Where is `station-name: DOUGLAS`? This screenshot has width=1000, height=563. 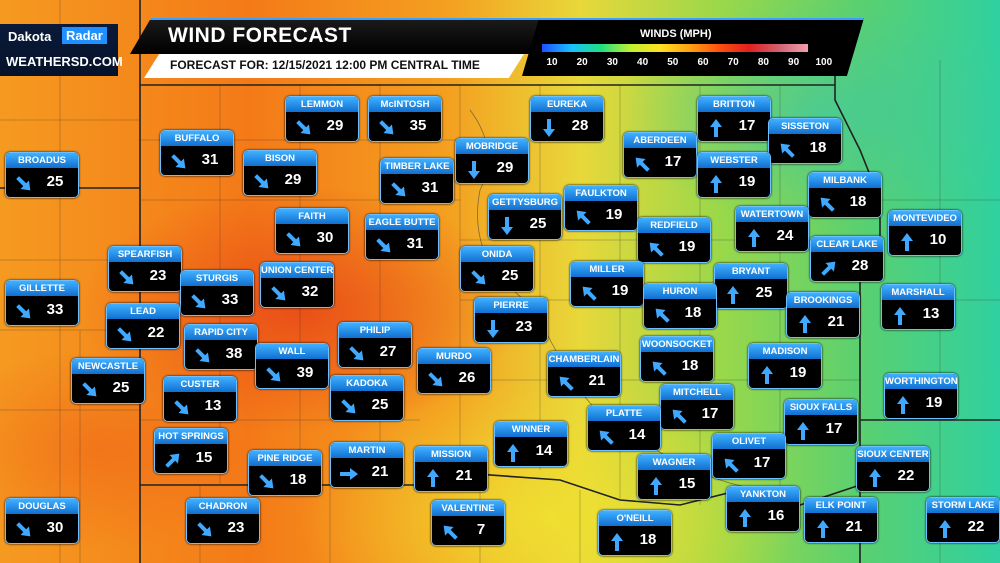 station-name: DOUGLAS is located at coordinates (42, 506).